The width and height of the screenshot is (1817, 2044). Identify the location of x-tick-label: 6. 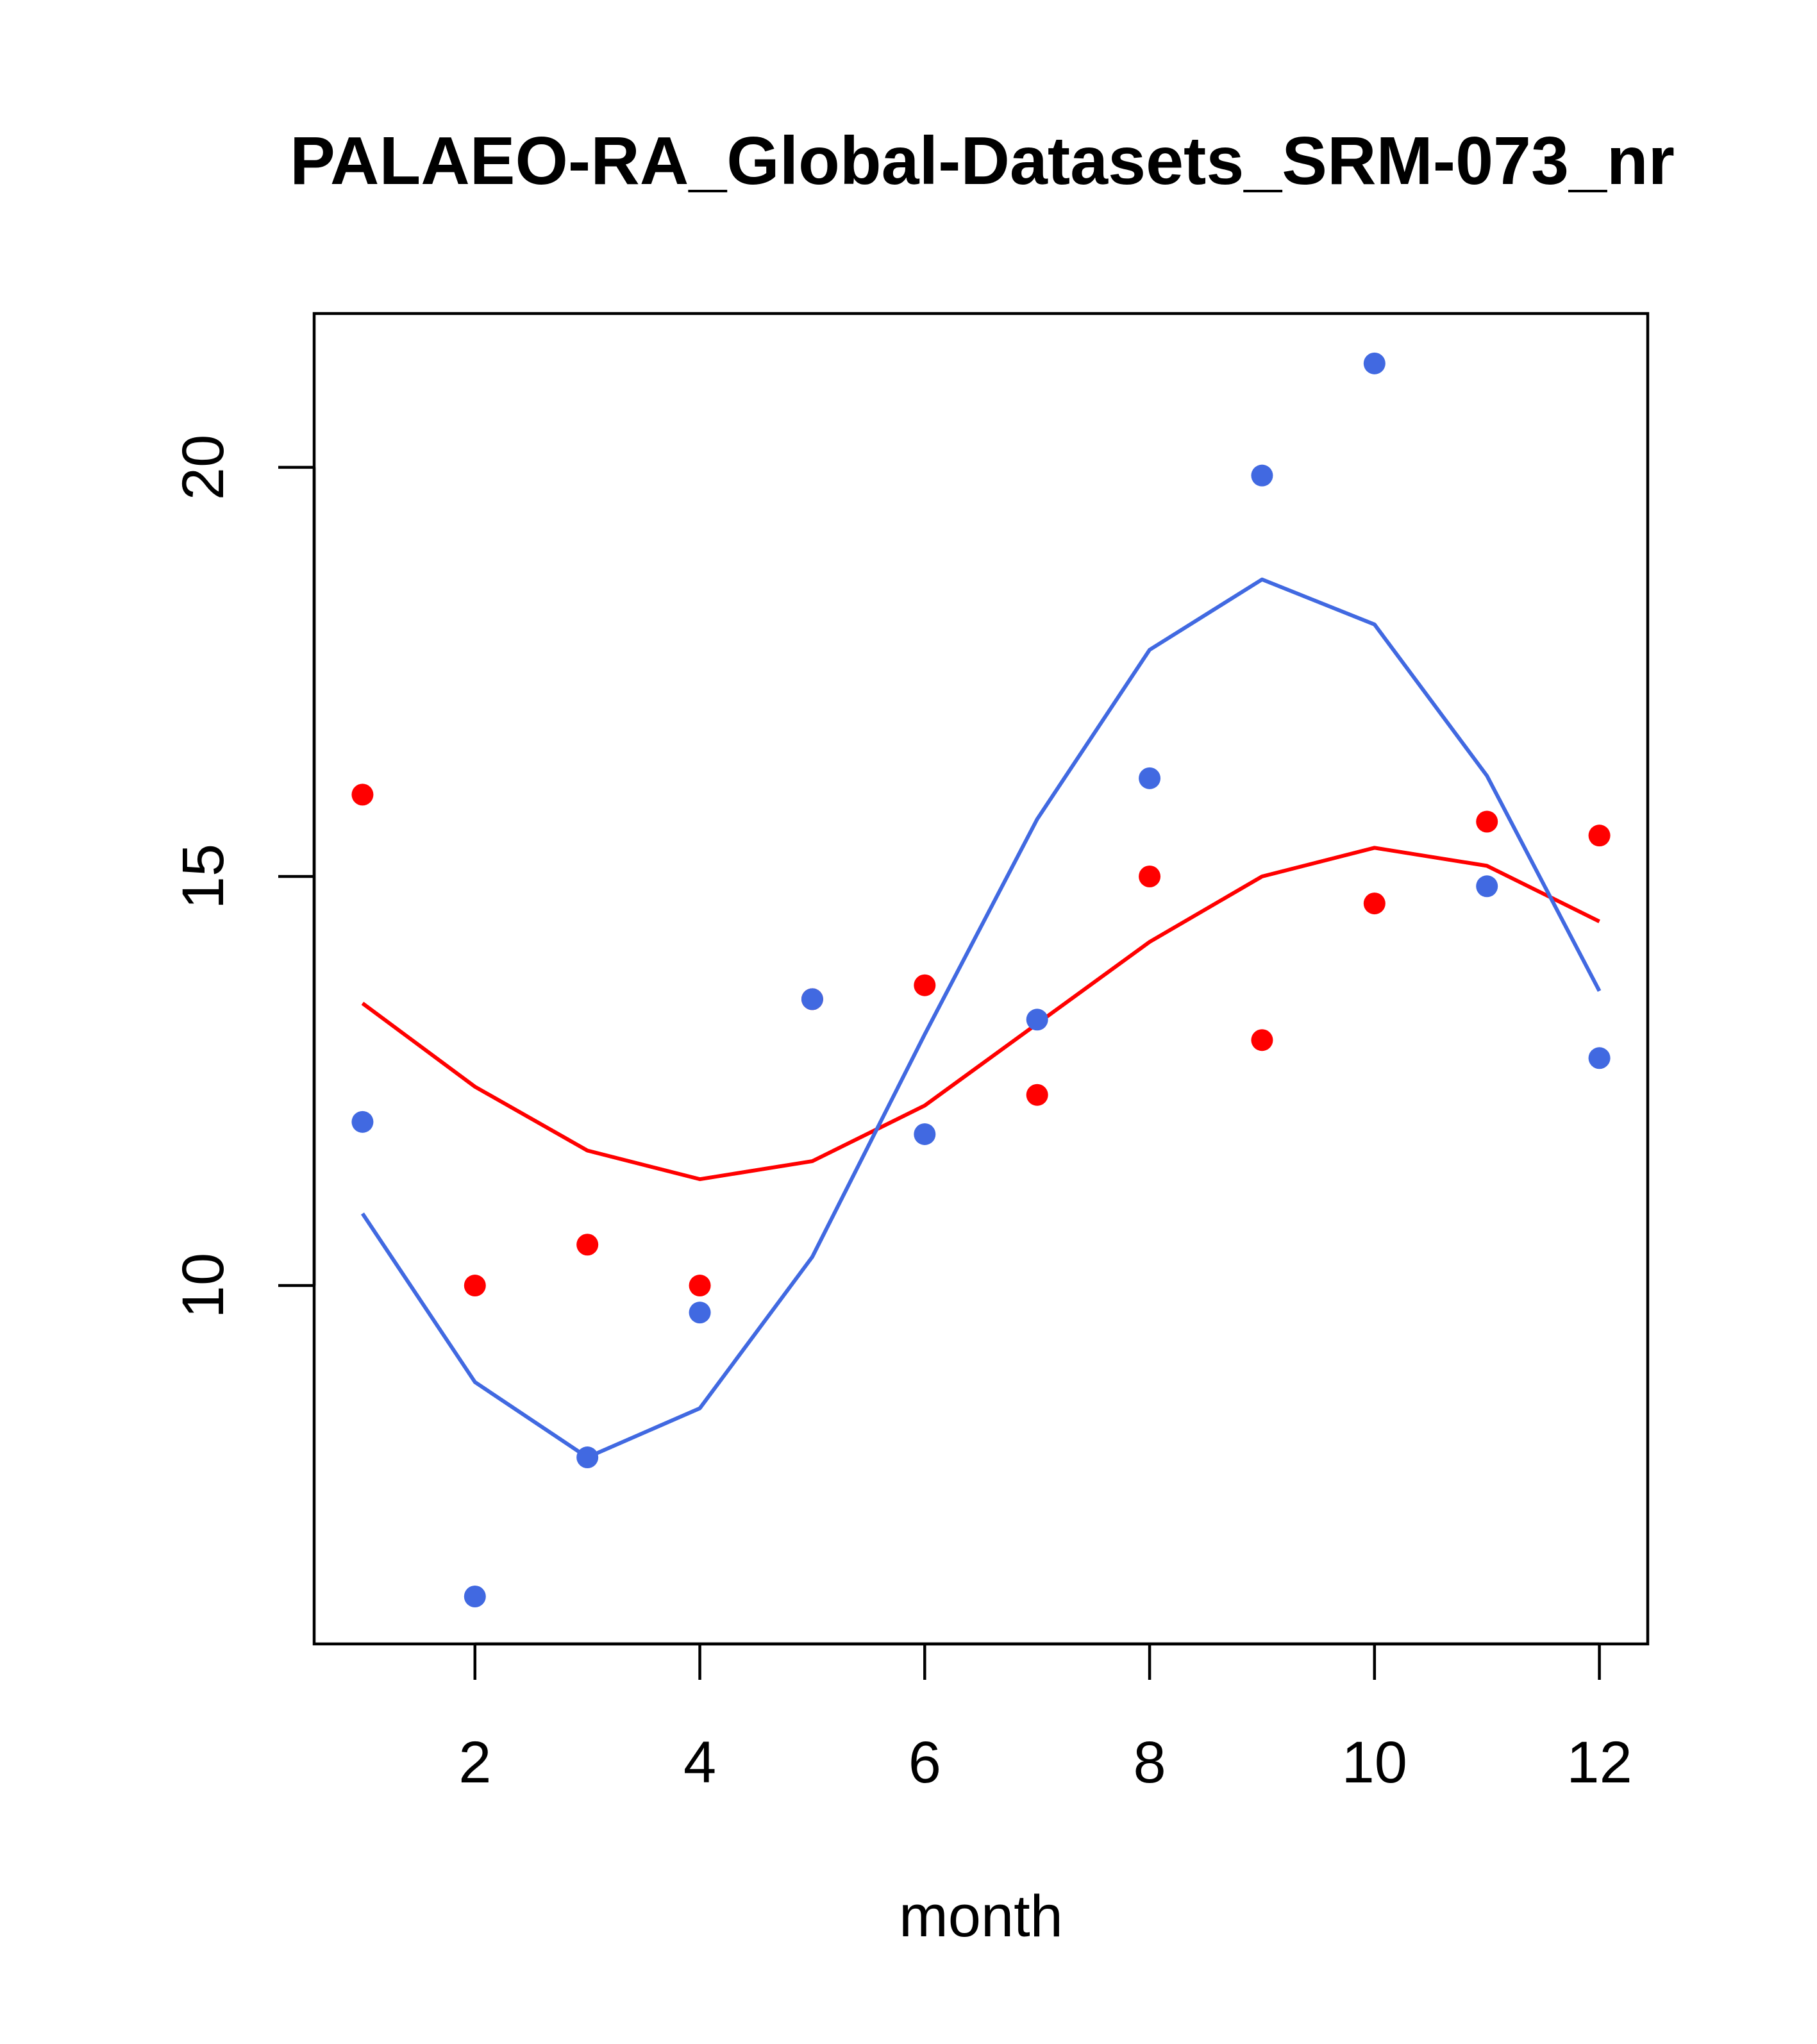
(924, 1763).